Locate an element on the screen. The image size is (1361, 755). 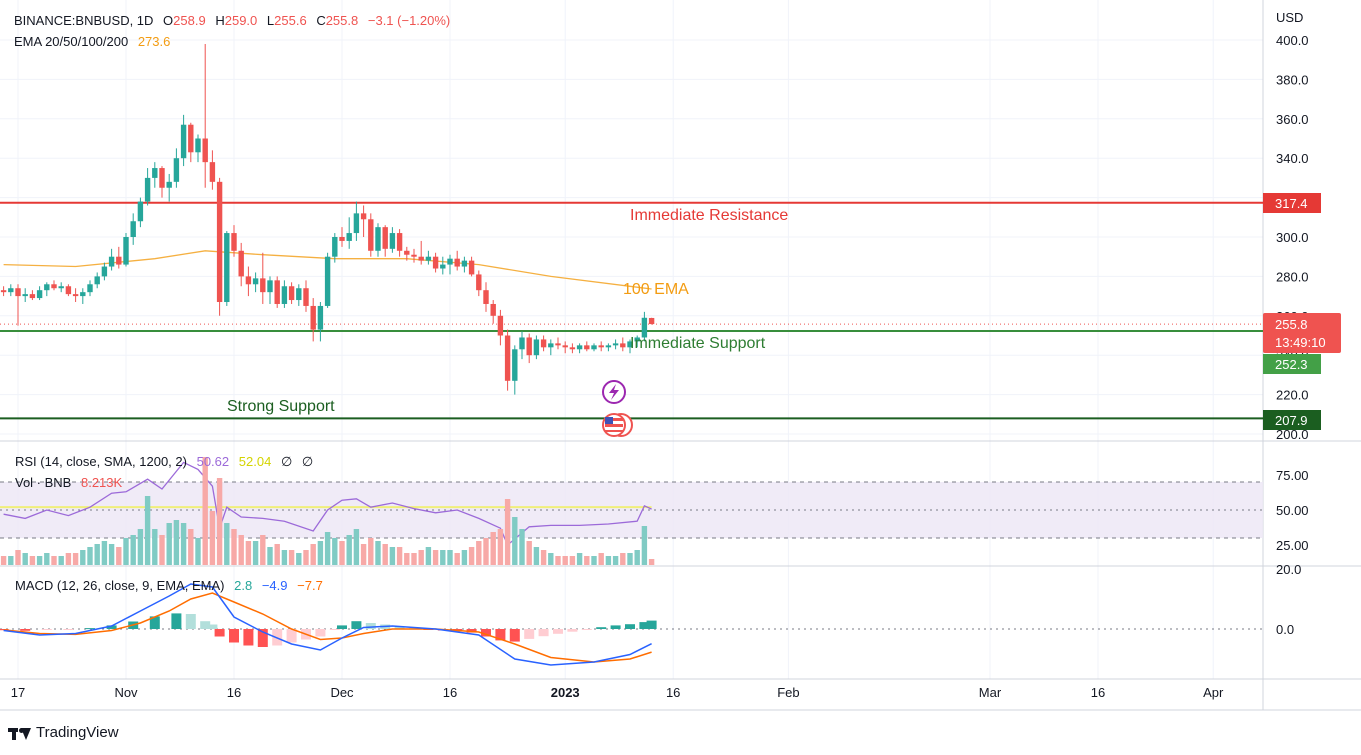
time-axis: 17 Nov 16 Dec 16 2023 16 Feb Mar 16 Apr is located at coordinates (617, 692).